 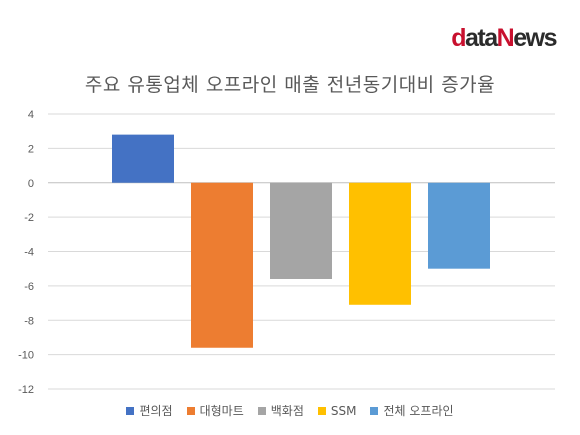 I want to click on y-tick-label: -2, so click(x=29, y=218).